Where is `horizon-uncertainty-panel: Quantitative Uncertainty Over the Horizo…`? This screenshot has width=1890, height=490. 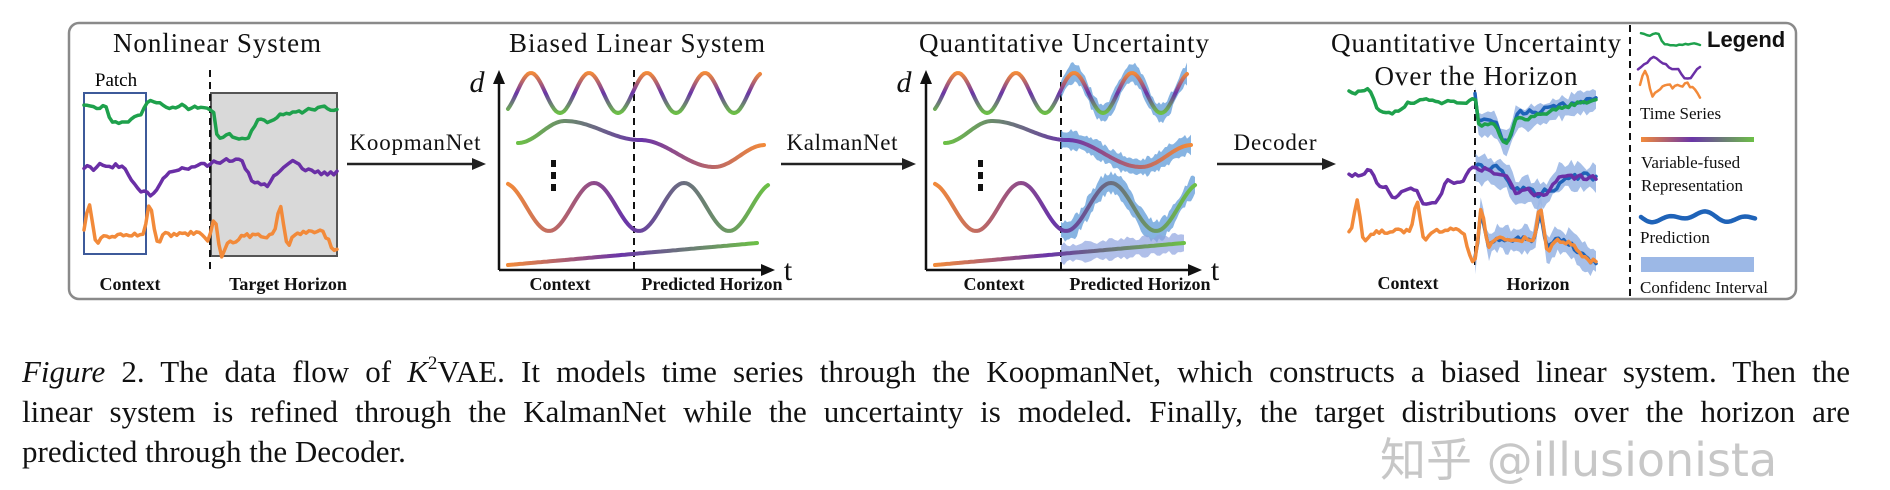 horizon-uncertainty-panel: Quantitative Uncertainty Over the Horizo… is located at coordinates (1476, 161).